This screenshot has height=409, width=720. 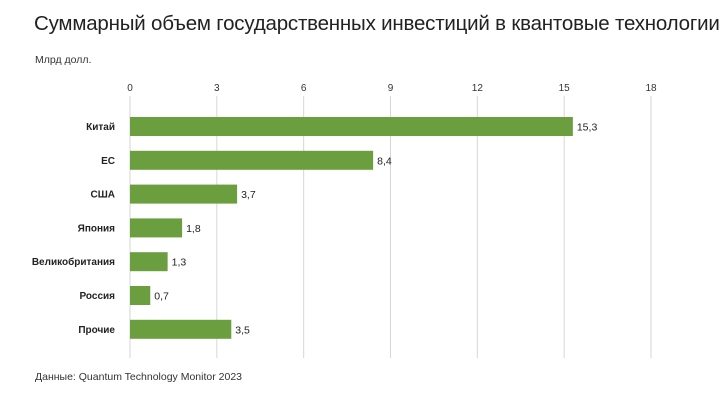 I want to click on category-label: ЕС, so click(x=108, y=161).